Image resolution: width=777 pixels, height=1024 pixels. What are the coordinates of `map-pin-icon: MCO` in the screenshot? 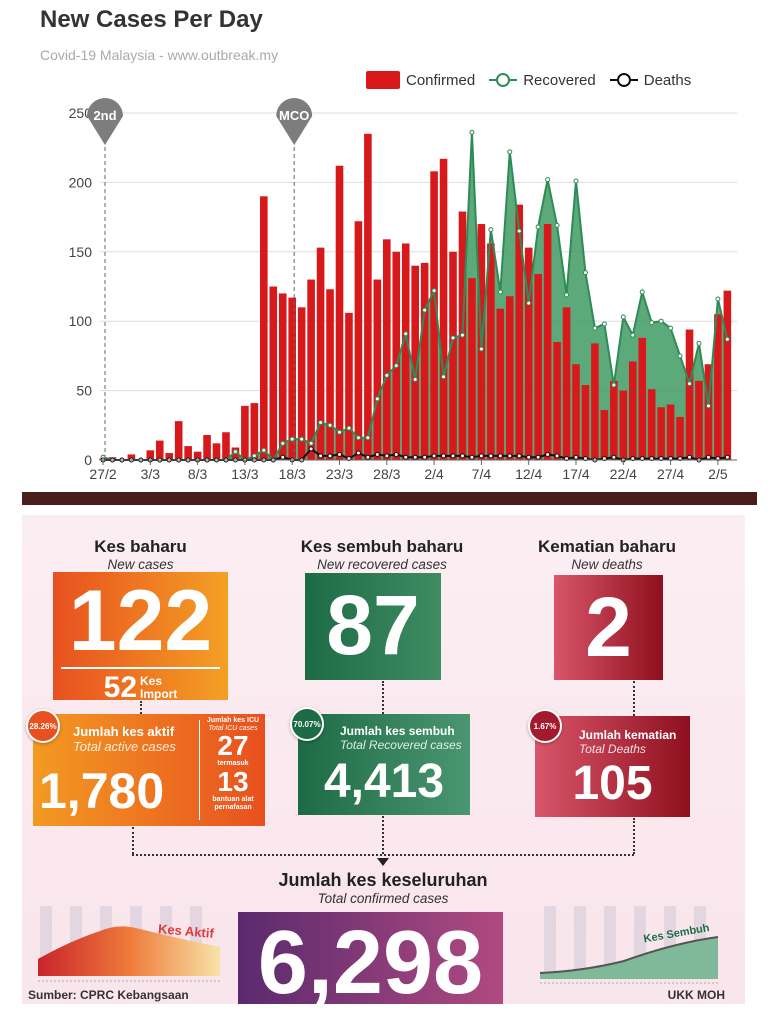 It's located at (294, 121).